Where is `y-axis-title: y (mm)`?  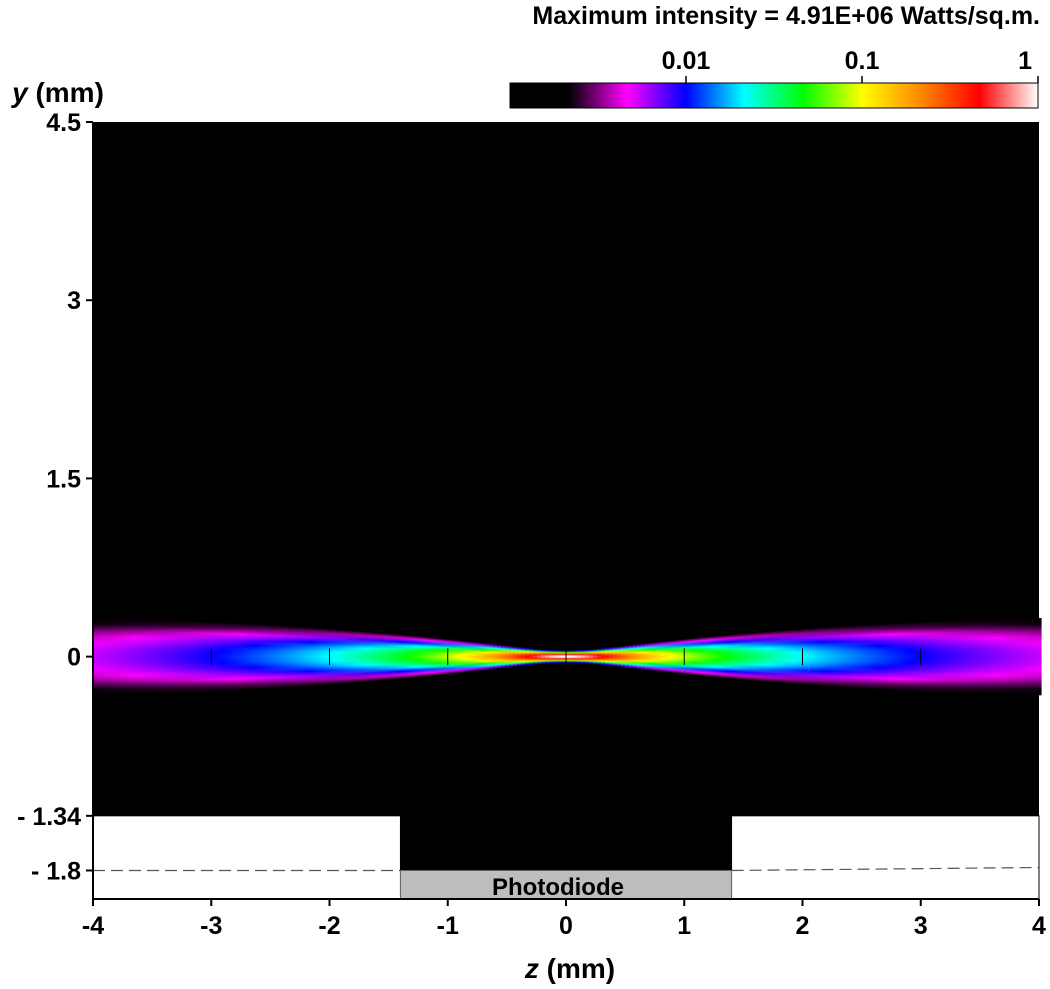 y-axis-title: y (mm) is located at coordinates (57, 92).